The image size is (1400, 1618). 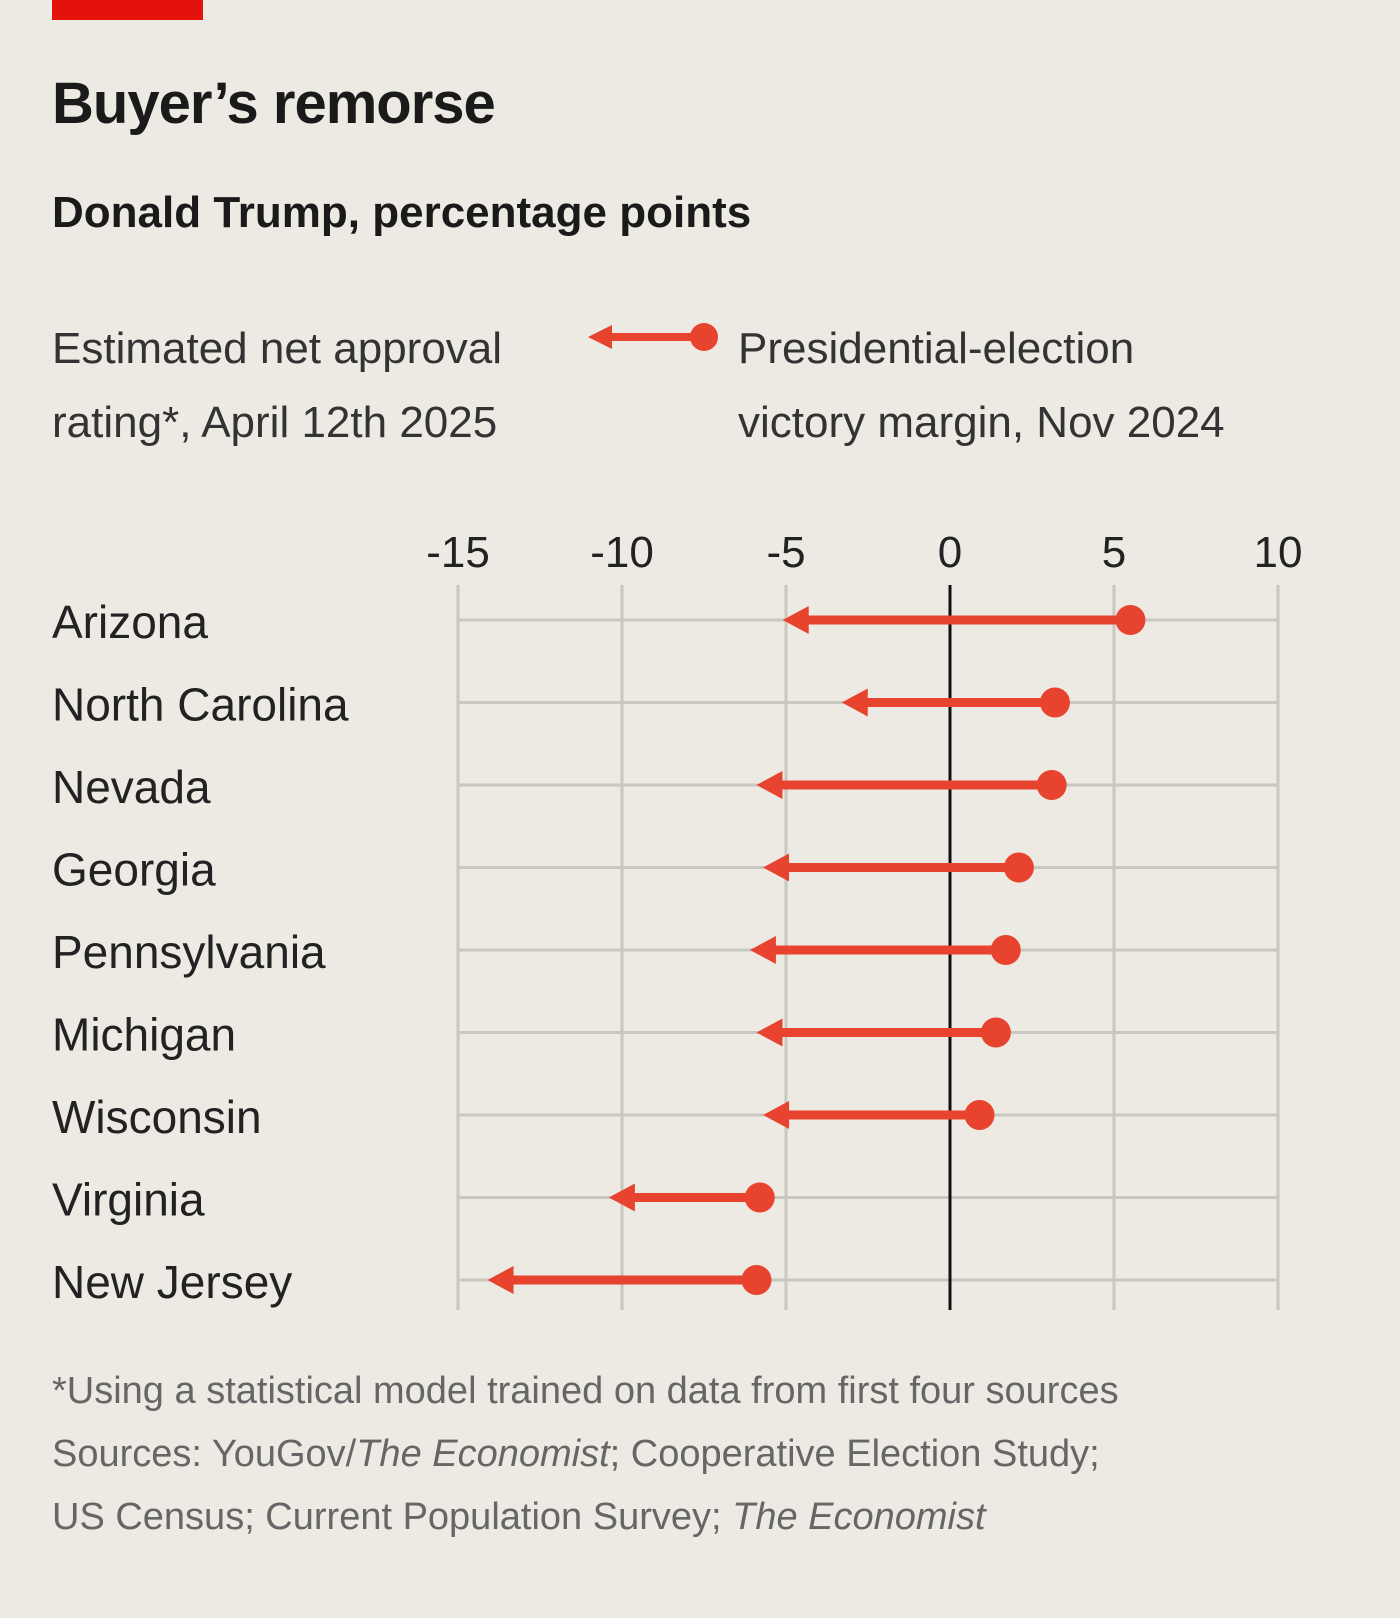 What do you see at coordinates (859, 1517) in the screenshot?
I see `sources-economist-2: The Economist` at bounding box center [859, 1517].